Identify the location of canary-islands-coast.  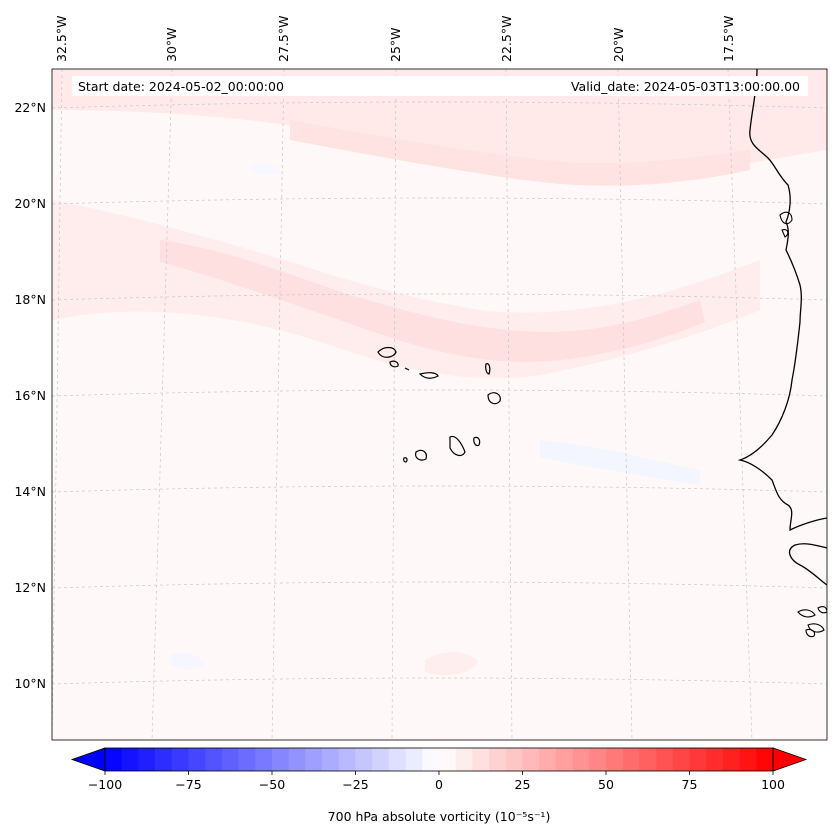
(786, 224).